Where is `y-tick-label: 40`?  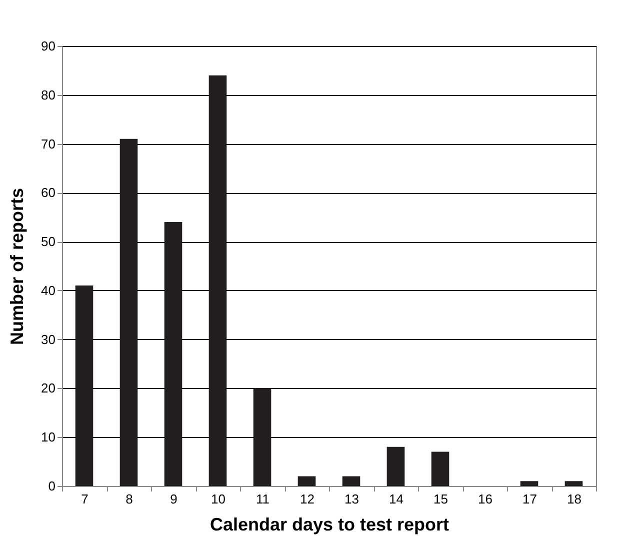
y-tick-label: 40 is located at coordinates (48, 290).